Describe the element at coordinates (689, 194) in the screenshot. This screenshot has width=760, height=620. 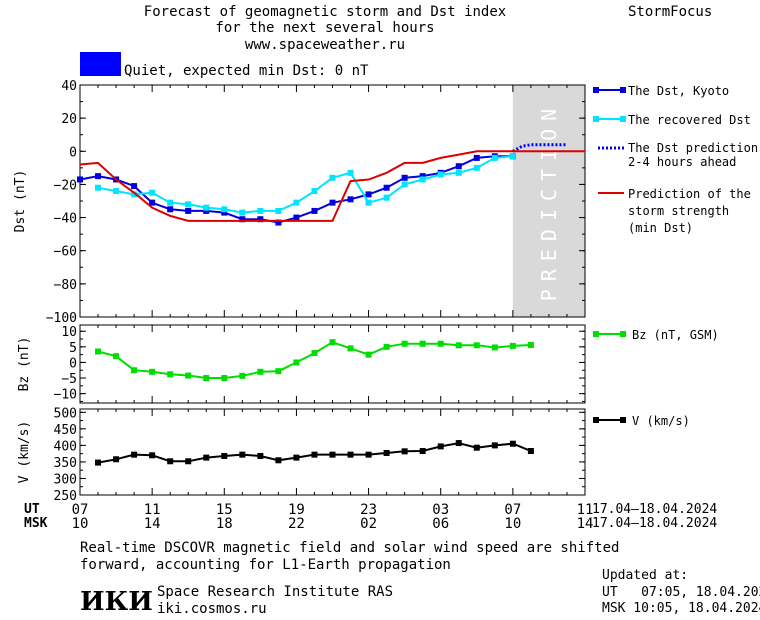
I see `legend-storm-label-1: Prediction of the` at that location.